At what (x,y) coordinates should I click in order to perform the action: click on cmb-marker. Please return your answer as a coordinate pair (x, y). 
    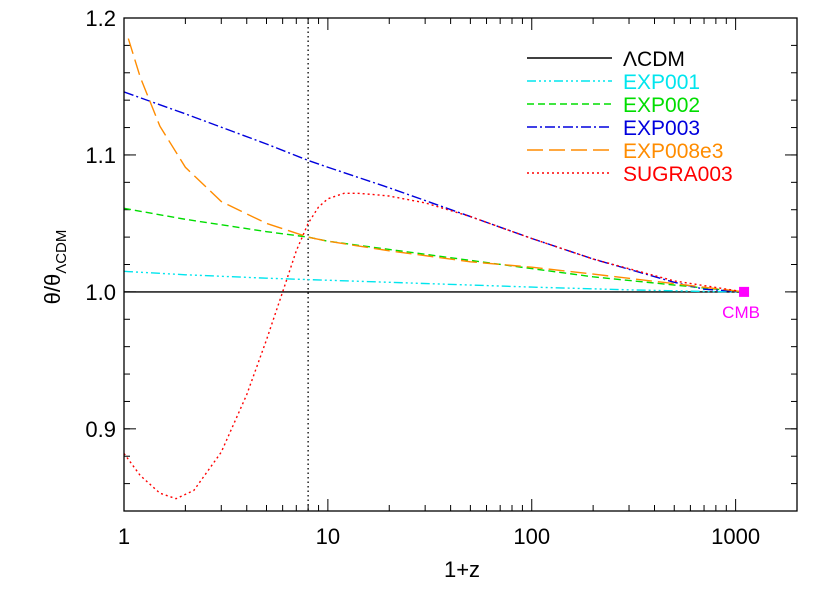
    Looking at the image, I should click on (744, 291).